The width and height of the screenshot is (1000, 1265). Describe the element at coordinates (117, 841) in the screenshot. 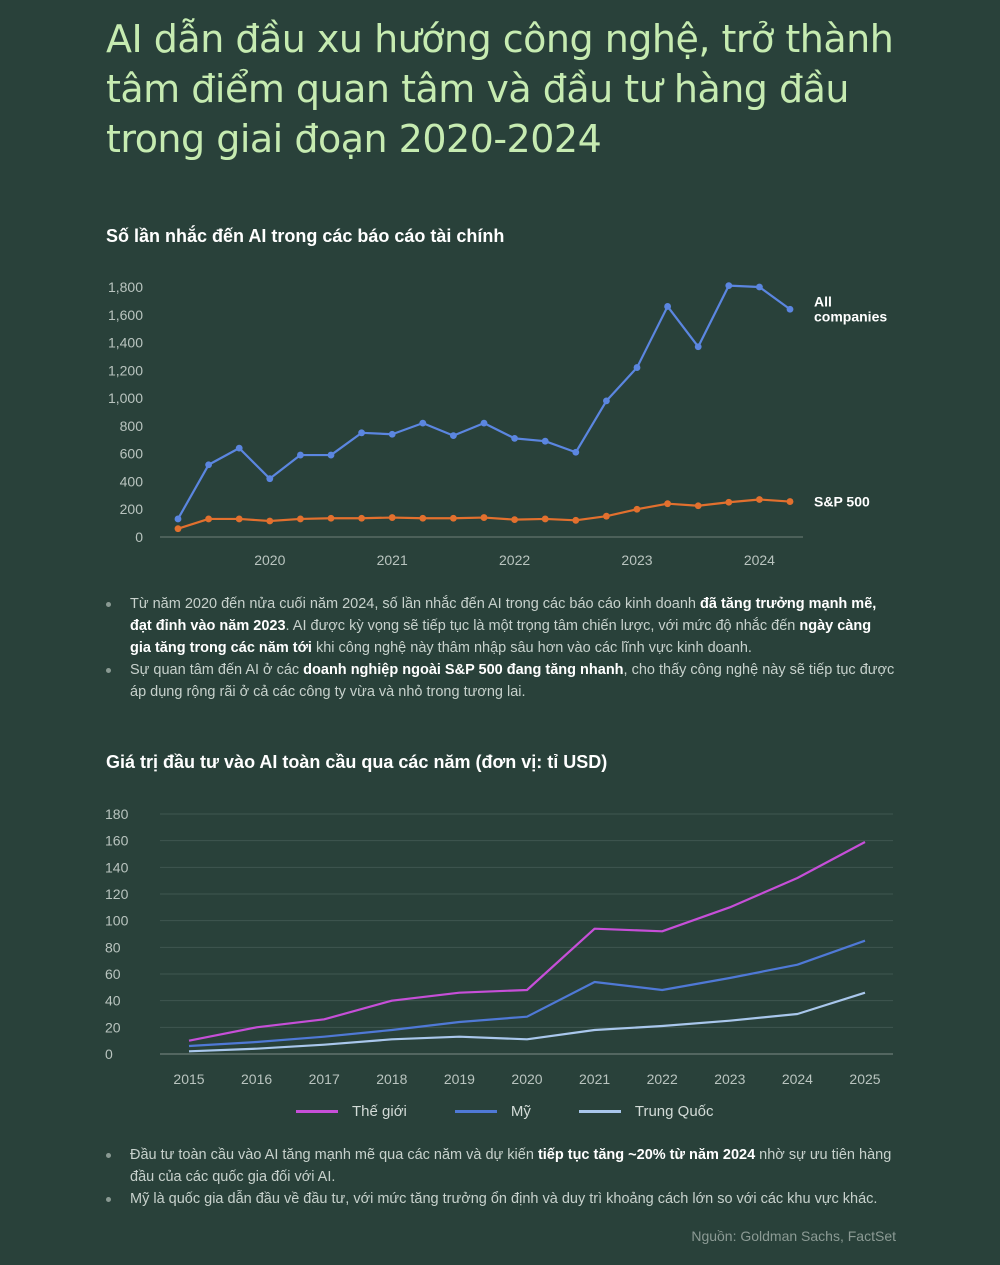

I see `chart2-y-tick-label: 160` at that location.